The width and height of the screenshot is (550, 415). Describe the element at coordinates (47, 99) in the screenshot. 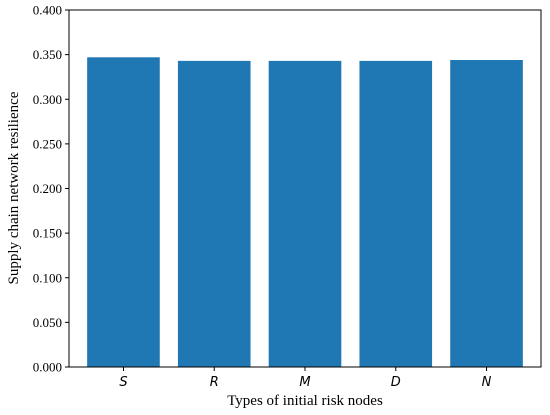

I see `y-tick-label: 0.300` at that location.